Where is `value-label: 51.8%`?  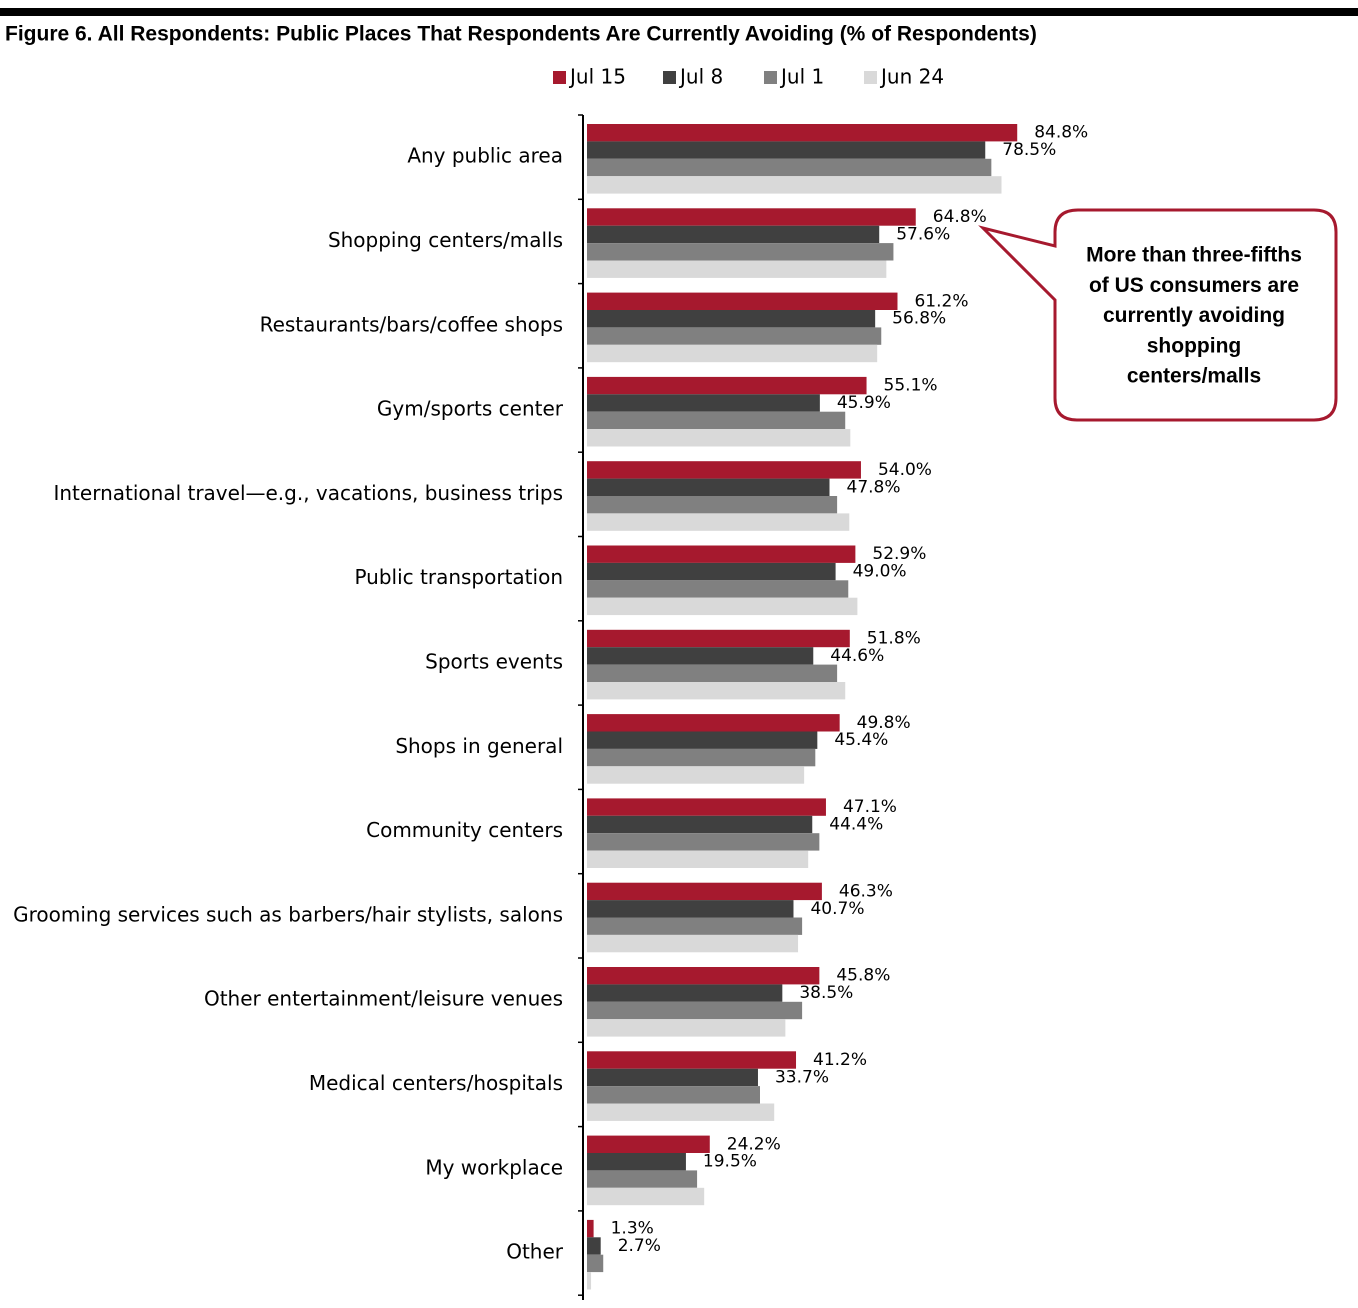 value-label: 51.8% is located at coordinates (894, 639).